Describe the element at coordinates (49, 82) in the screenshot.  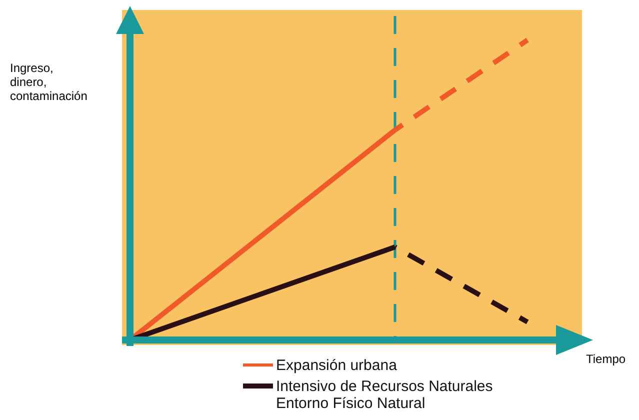
I see `y-axis-title: Ingreso, dinero, contaminación` at that location.